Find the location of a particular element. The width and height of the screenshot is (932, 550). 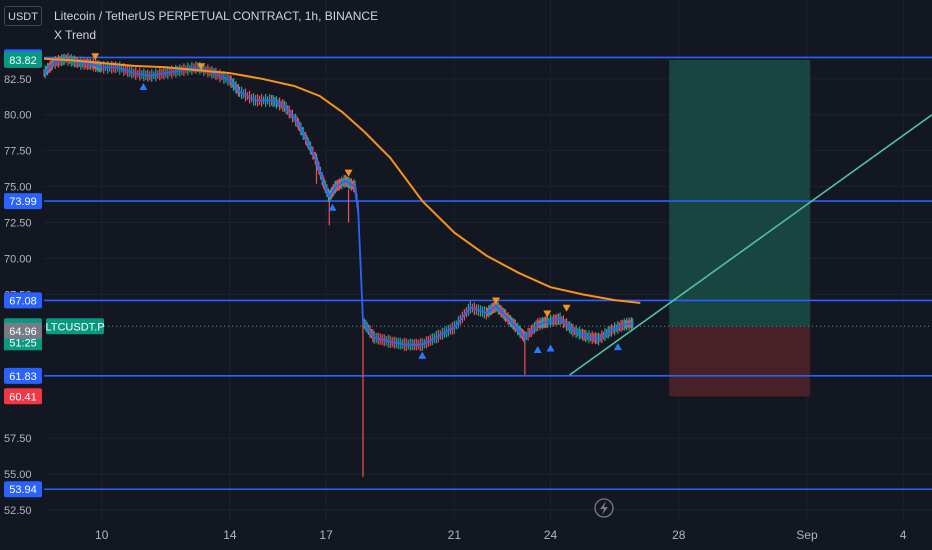

level-badge: 53.94 is located at coordinates (23, 490).